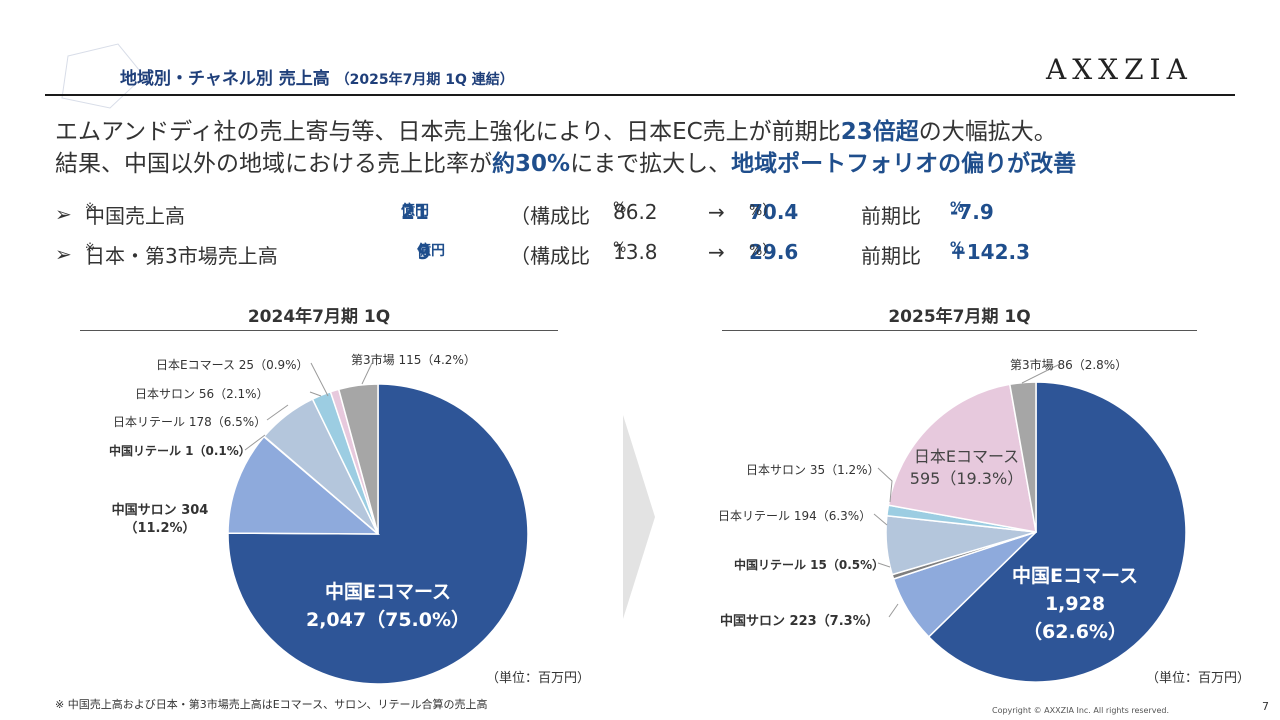 Image resolution: width=1280 pixels, height=720 pixels. I want to click on slice-pct: 19.3%, so click(982, 478).